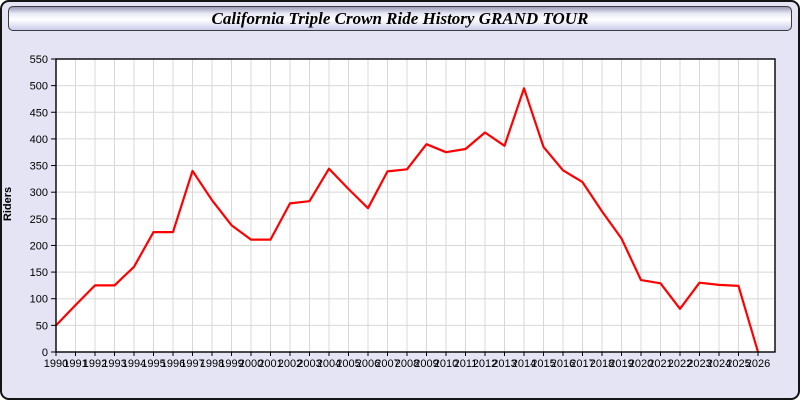 The width and height of the screenshot is (800, 400). I want to click on x-tick-label: 2024, so click(719, 364).